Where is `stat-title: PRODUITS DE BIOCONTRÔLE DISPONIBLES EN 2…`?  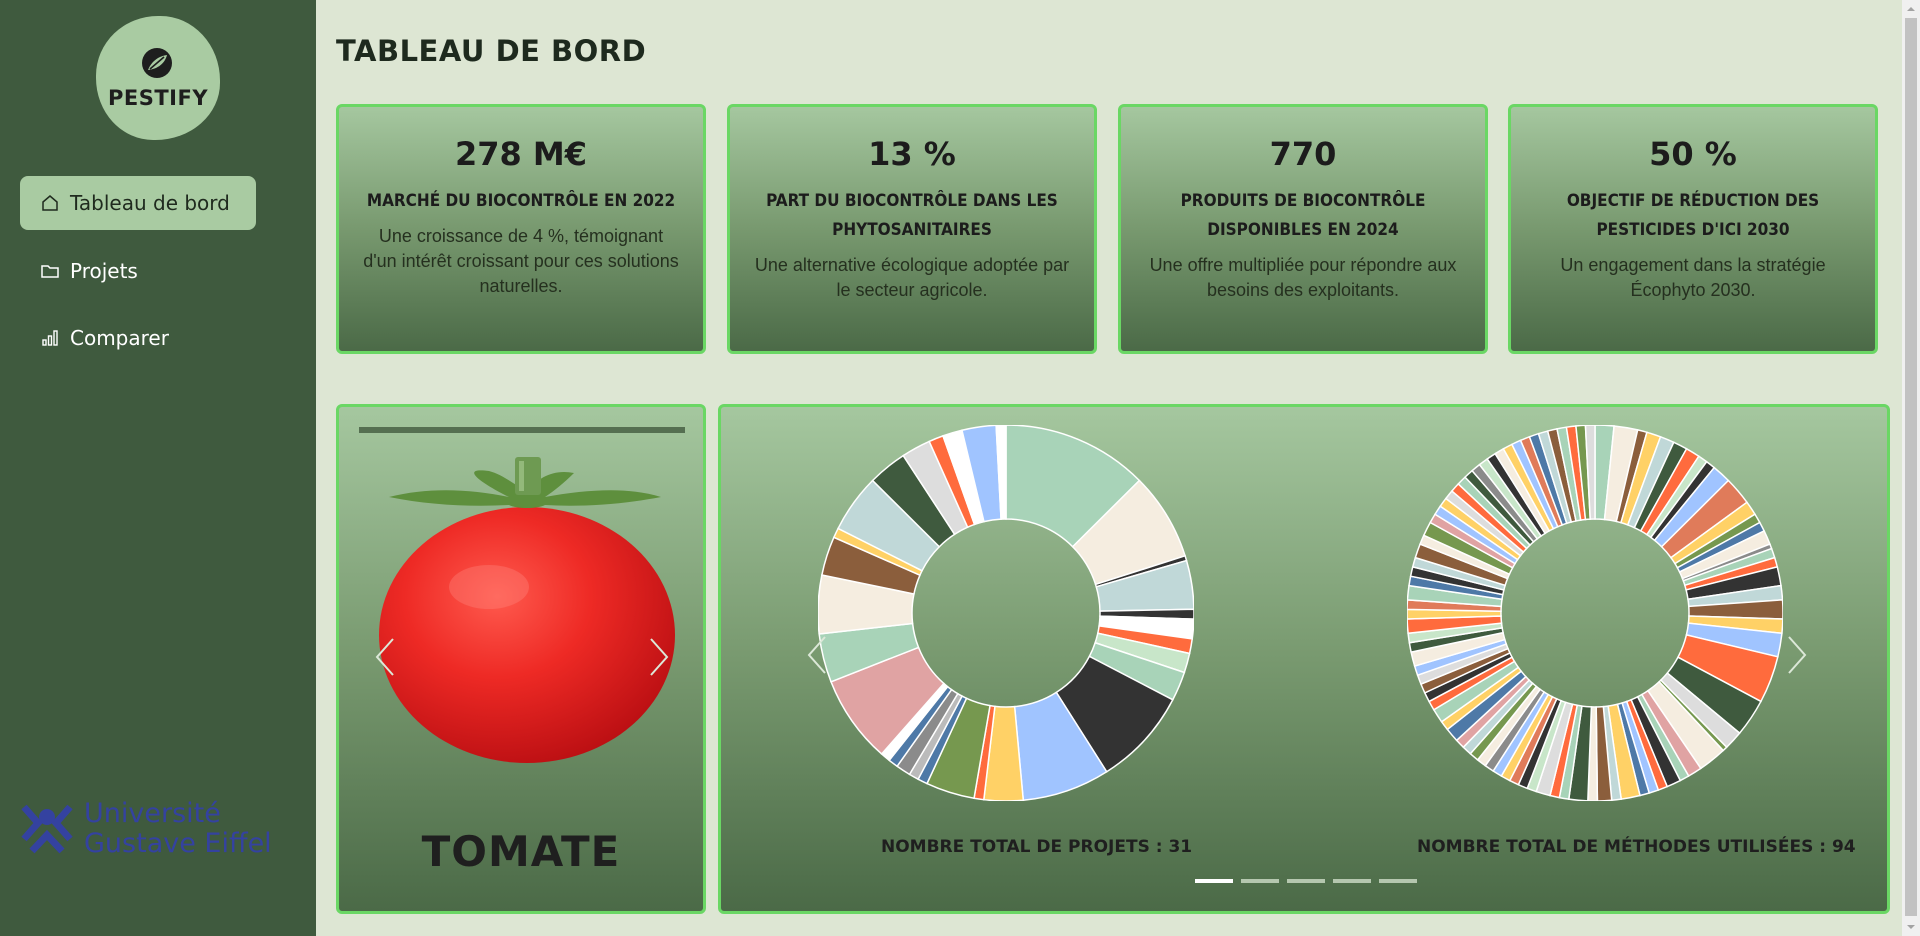 stat-title: PRODUITS DE BIOCONTRÔLE DISPONIBLES EN 2… is located at coordinates (1303, 215).